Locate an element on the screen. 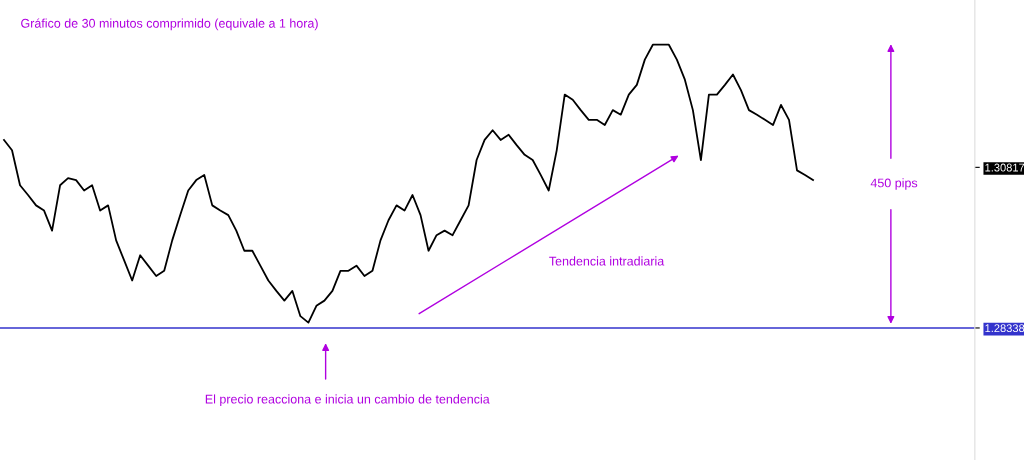  y-tick-label: 1.28338 is located at coordinates (1004, 328).